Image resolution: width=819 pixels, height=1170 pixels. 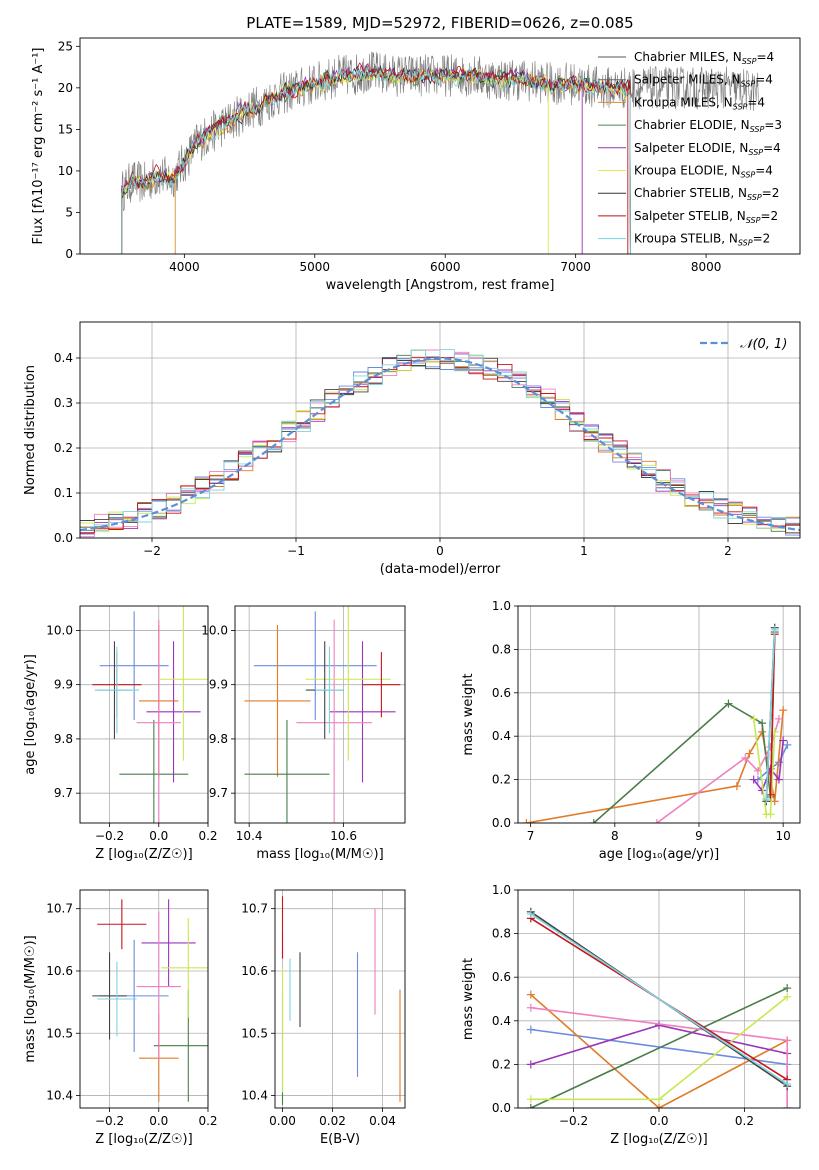 What do you see at coordinates (440, 569) in the screenshot?
I see `x-axis-label: (data-model)/error` at bounding box center [440, 569].